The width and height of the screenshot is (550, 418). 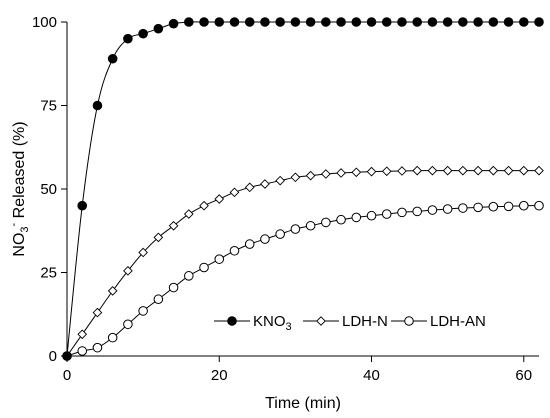 I want to click on legend-entry-ldh-n: LDH-N, so click(x=345, y=321).